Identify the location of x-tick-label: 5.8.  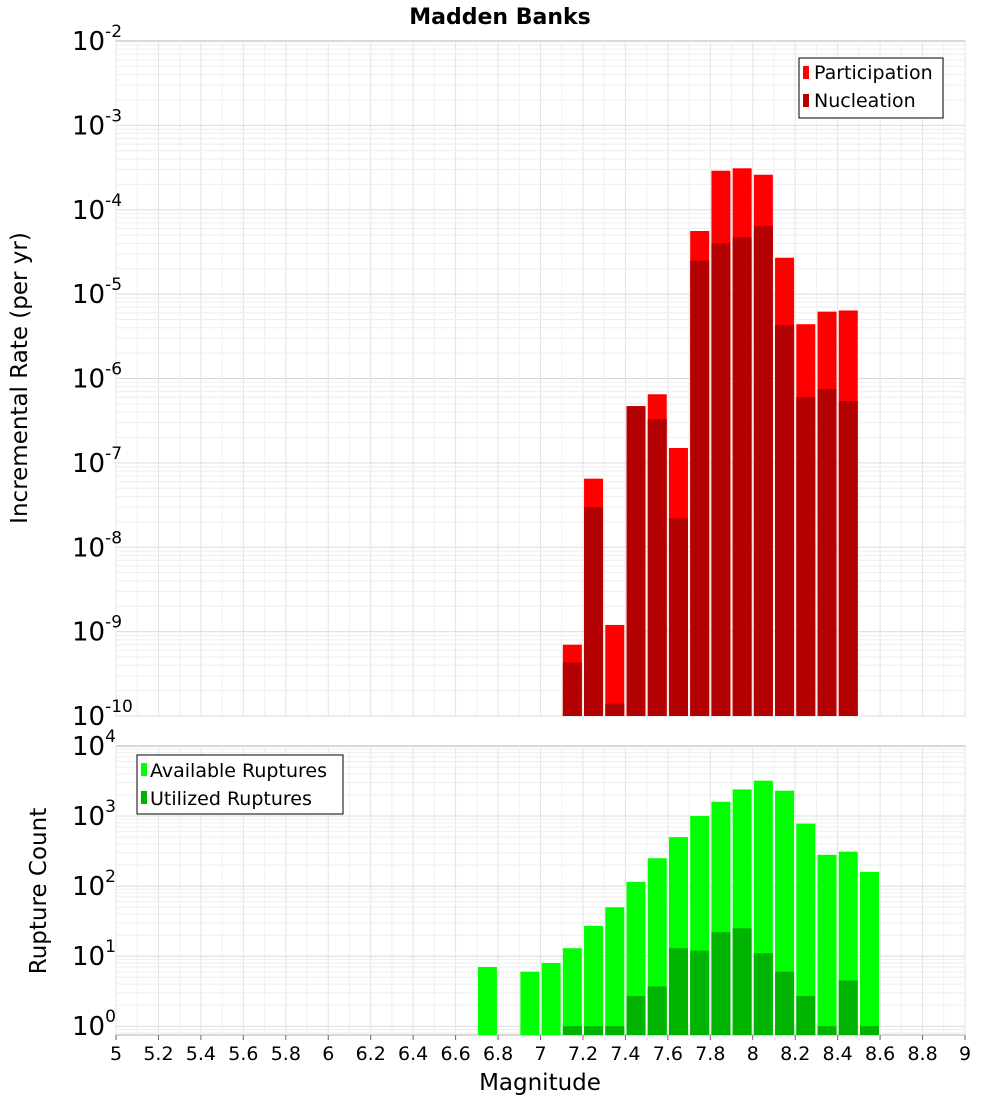
(286, 1054).